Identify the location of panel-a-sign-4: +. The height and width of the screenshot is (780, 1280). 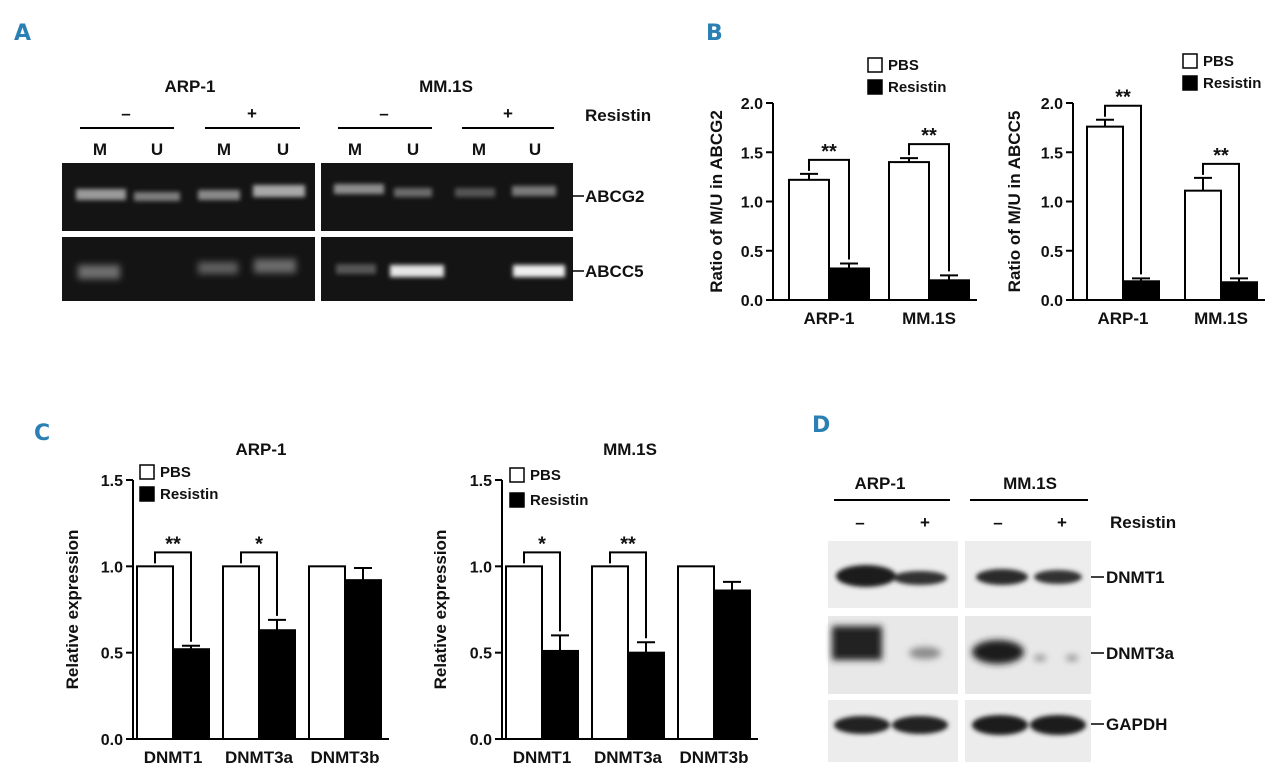
(508, 113).